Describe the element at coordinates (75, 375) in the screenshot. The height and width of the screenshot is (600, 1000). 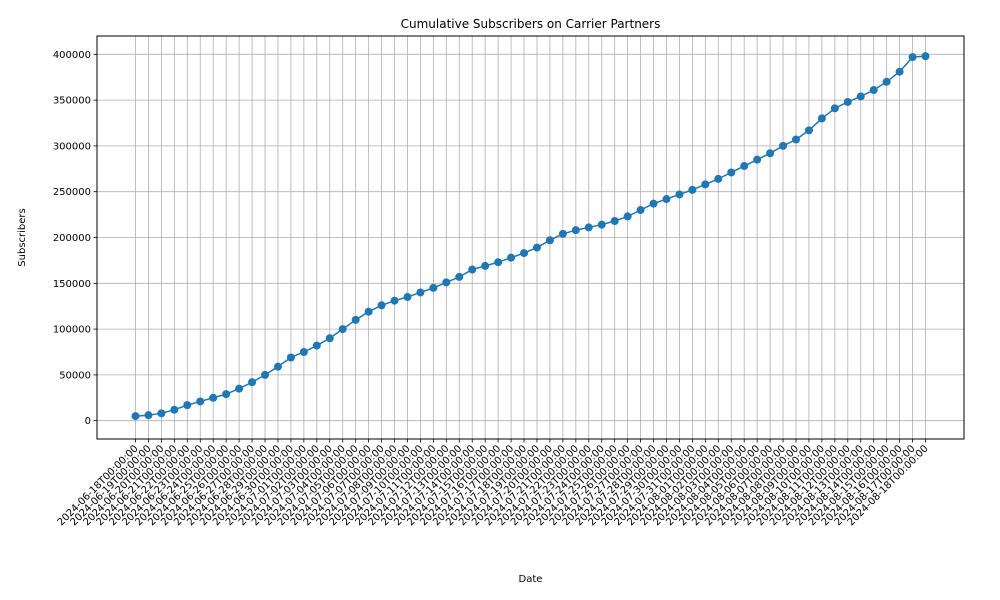
I see `y-tick-label: 50000` at that location.